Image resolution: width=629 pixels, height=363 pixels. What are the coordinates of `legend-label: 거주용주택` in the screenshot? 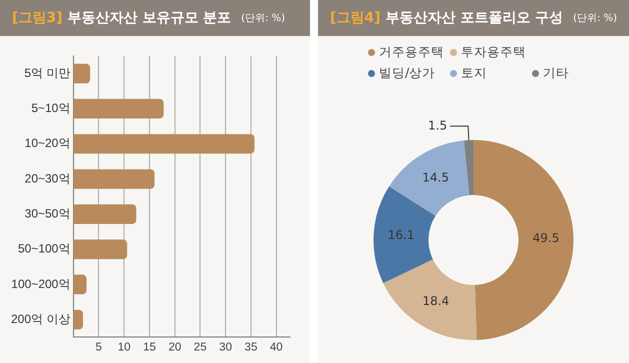 It's located at (411, 52).